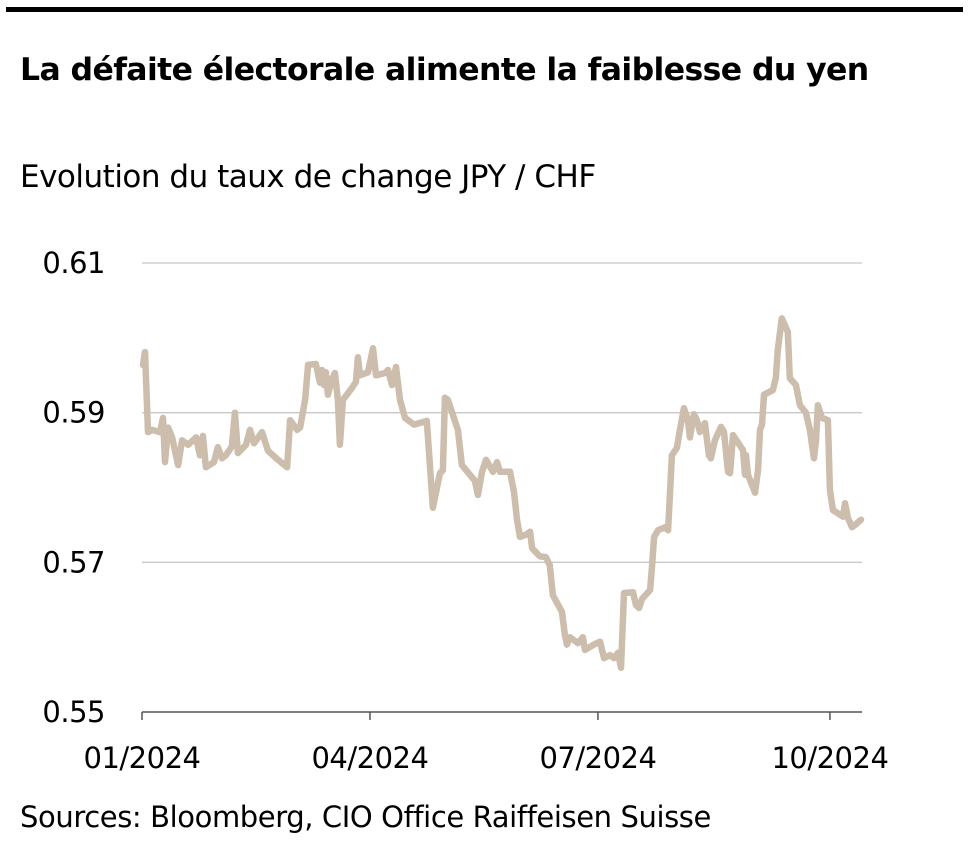  Describe the element at coordinates (73, 562) in the screenshot. I see `y-tick-label: 0.57` at that location.